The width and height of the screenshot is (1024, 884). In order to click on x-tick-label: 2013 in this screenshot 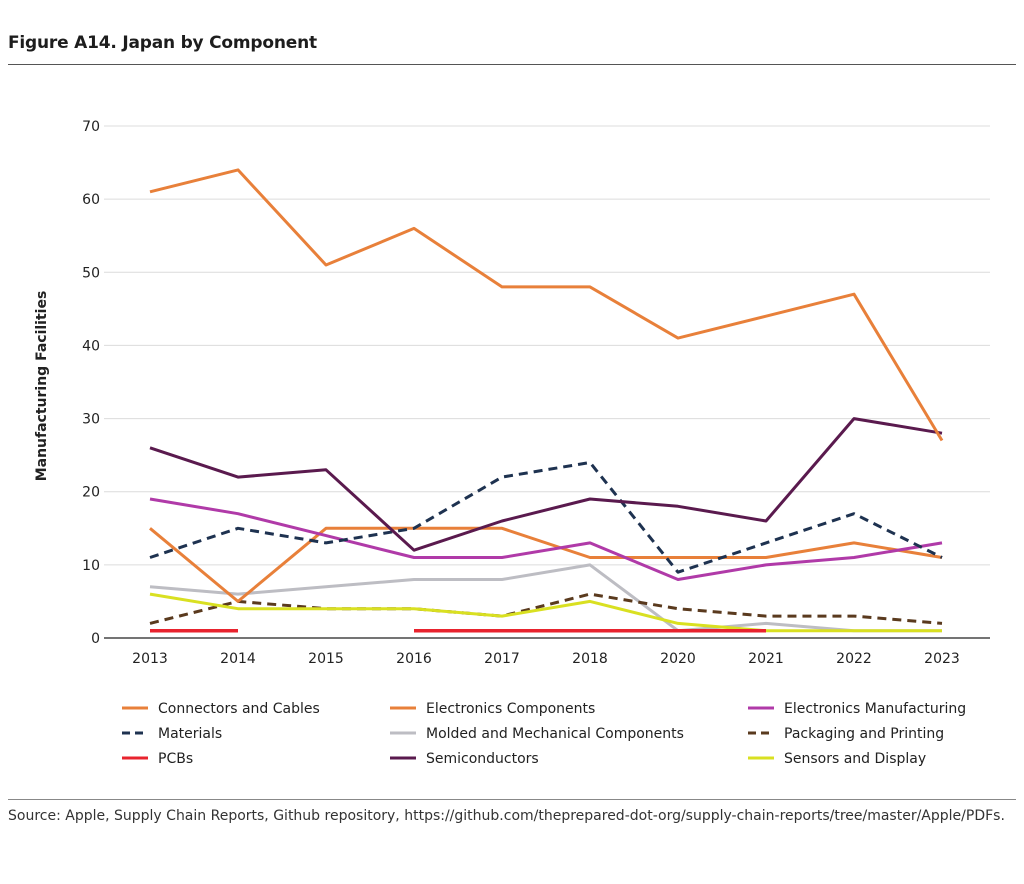, I will do `click(150, 659)`.